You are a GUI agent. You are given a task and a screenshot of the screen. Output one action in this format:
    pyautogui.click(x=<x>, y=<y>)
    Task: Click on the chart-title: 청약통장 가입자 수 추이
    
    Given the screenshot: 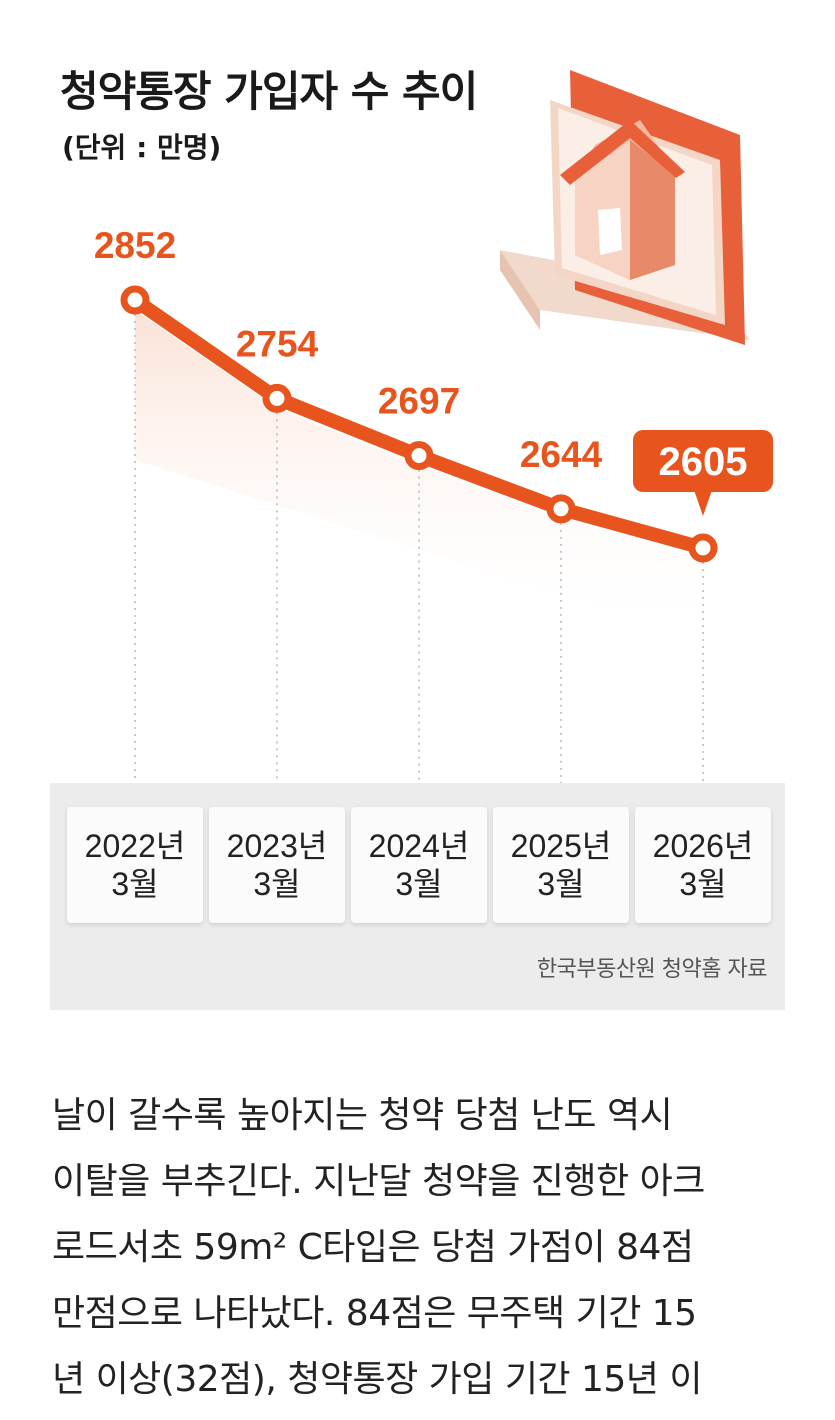 What is the action you would take?
    pyautogui.click(x=269, y=91)
    